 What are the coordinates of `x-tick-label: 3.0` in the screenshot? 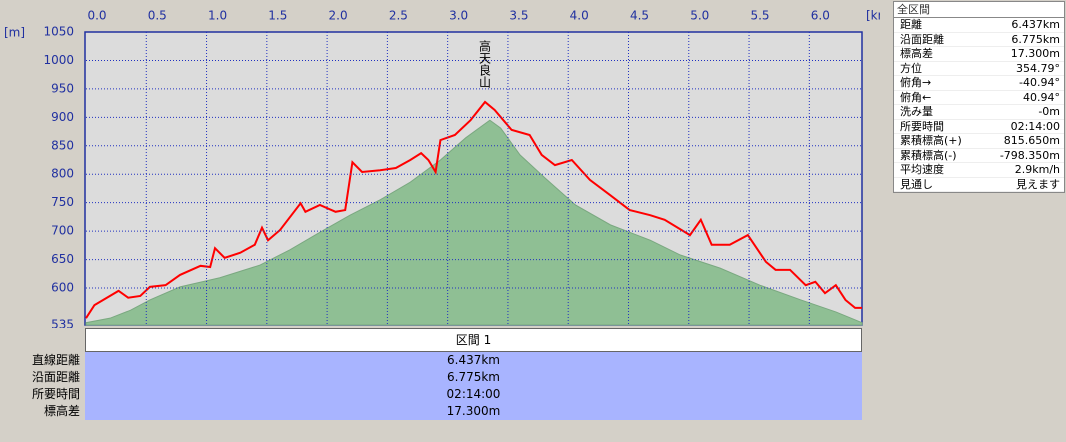 It's located at (458, 16).